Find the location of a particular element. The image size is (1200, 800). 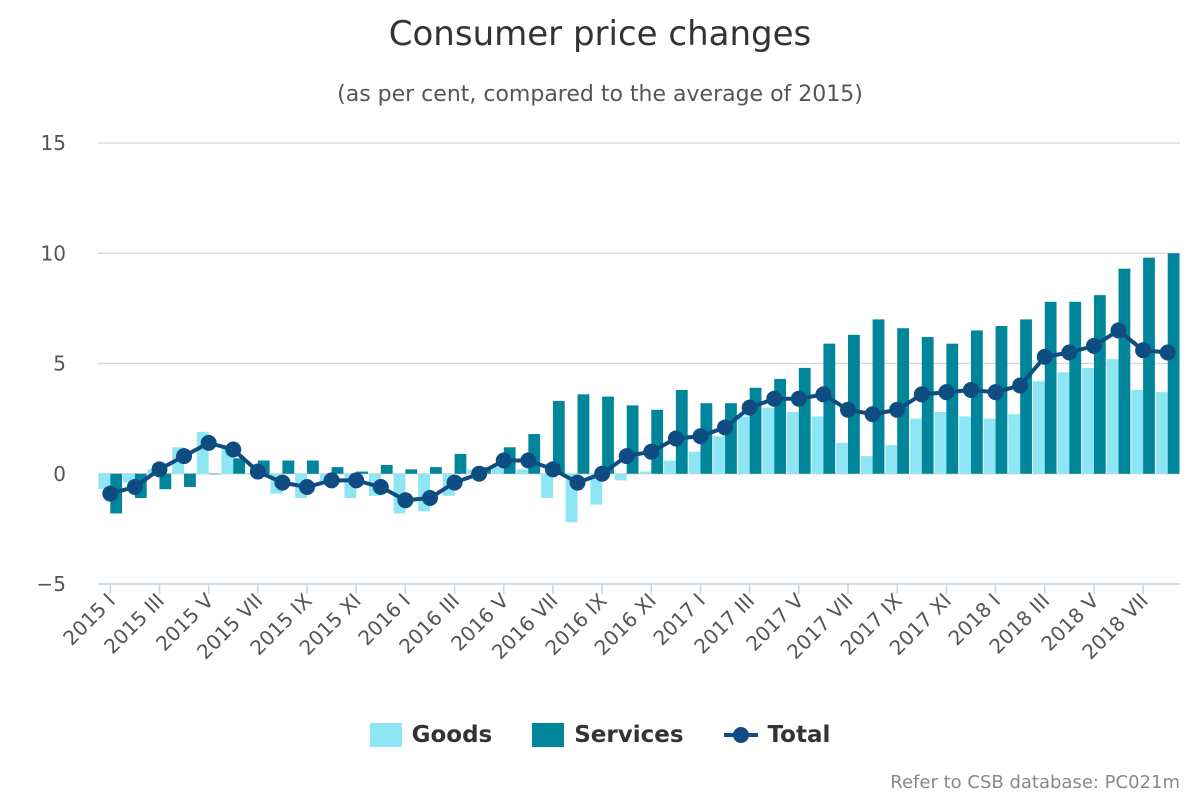

legend-item-services: Services is located at coordinates (608, 735).